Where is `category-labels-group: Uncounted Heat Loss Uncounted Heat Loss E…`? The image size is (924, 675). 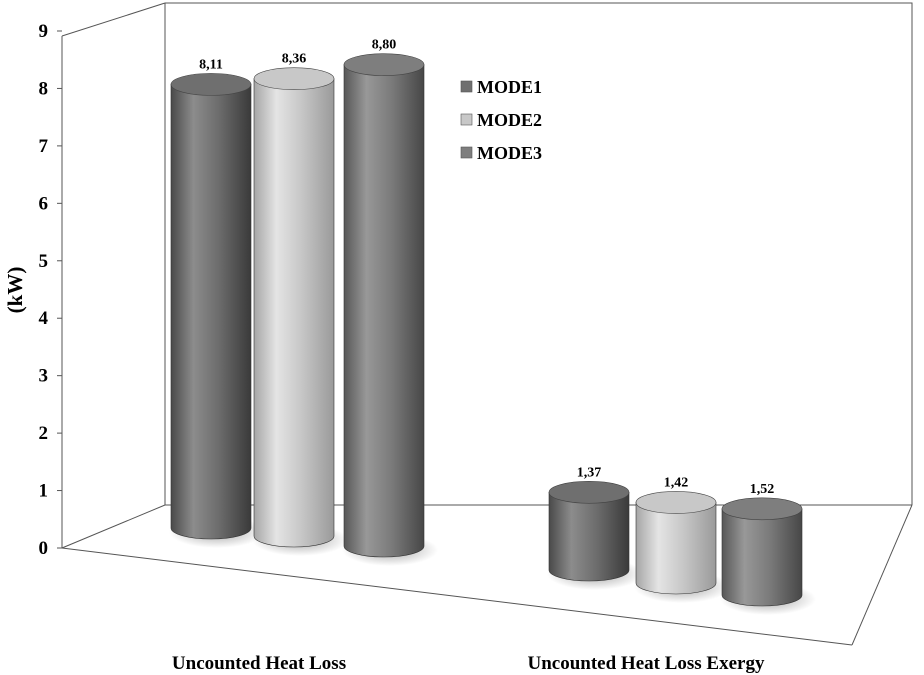 category-labels-group: Uncounted Heat Loss Uncounted Heat Loss E… is located at coordinates (468, 663).